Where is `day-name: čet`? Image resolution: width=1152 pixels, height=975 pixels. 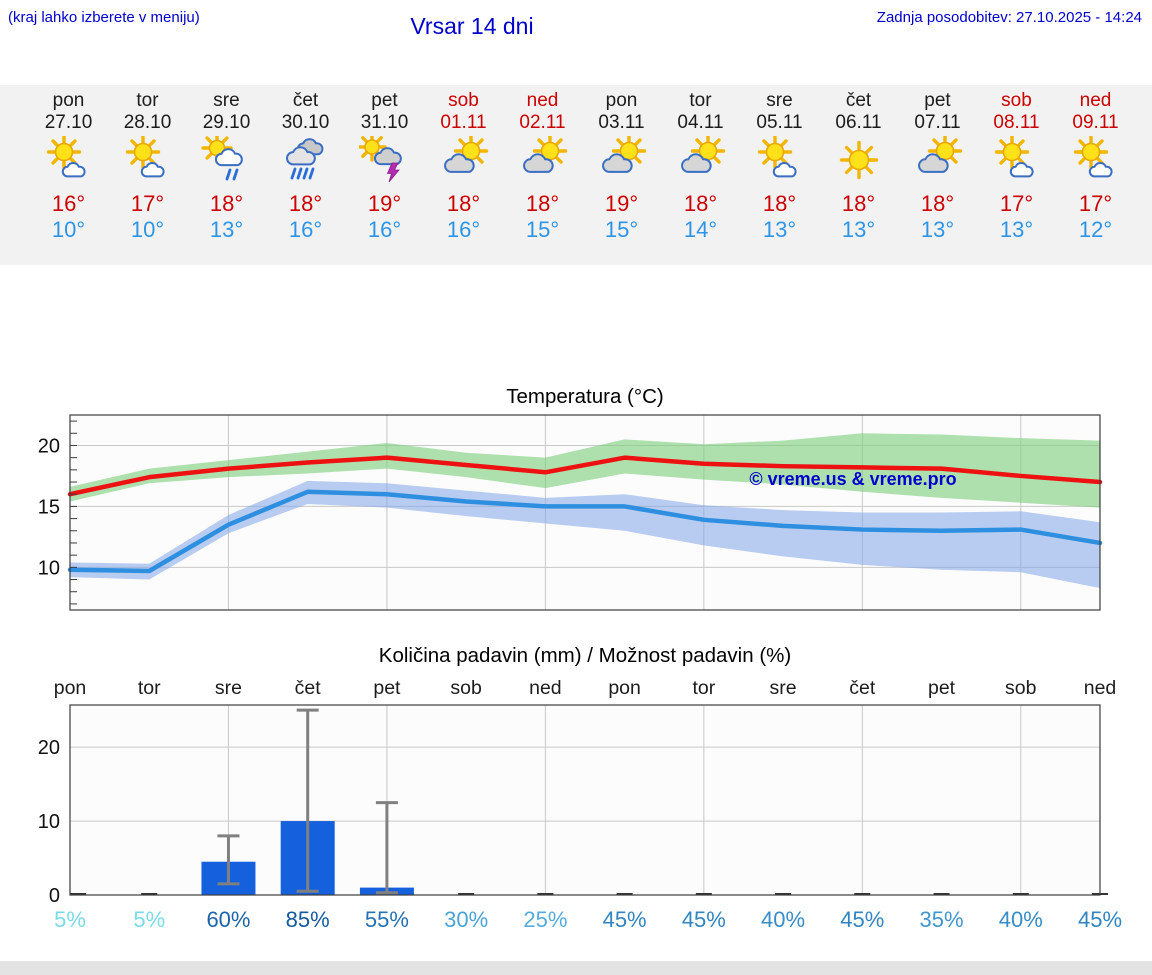 day-name: čet is located at coordinates (858, 100).